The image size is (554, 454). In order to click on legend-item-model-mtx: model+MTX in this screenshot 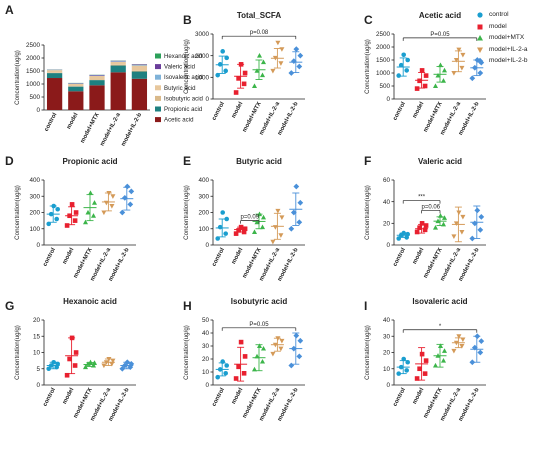, I will do `click(514, 39)`.